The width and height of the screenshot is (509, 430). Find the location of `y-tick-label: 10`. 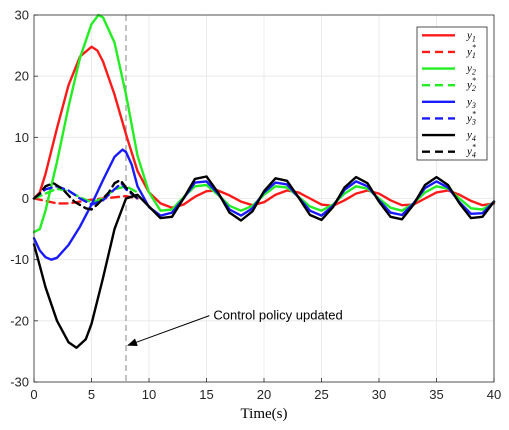

y-tick-label: 10 is located at coordinates (22, 137).